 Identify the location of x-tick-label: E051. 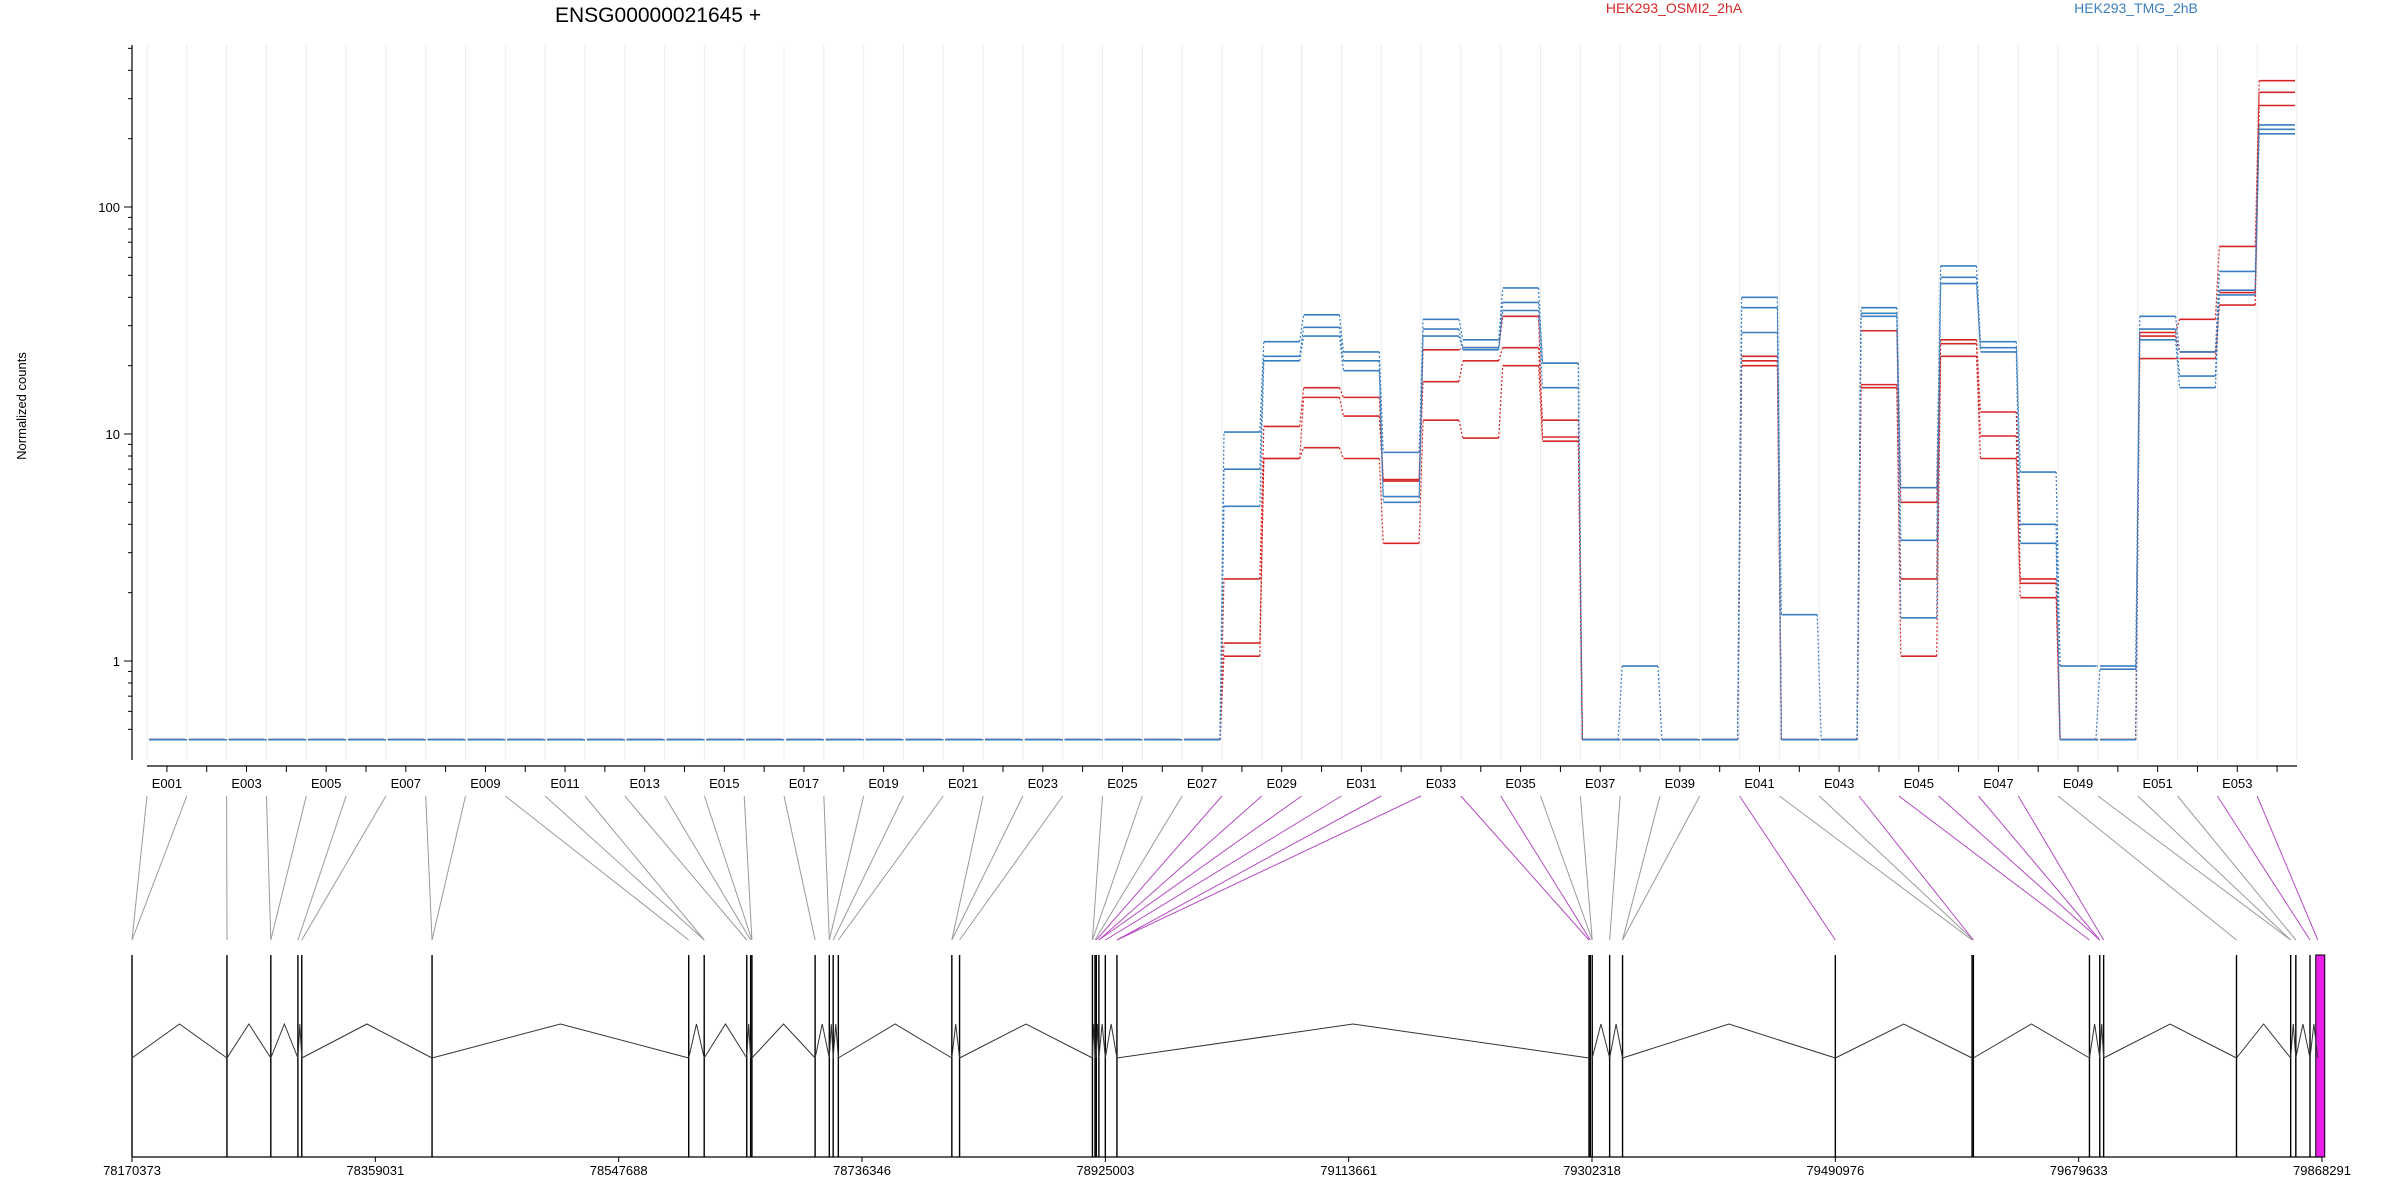
(2157, 783).